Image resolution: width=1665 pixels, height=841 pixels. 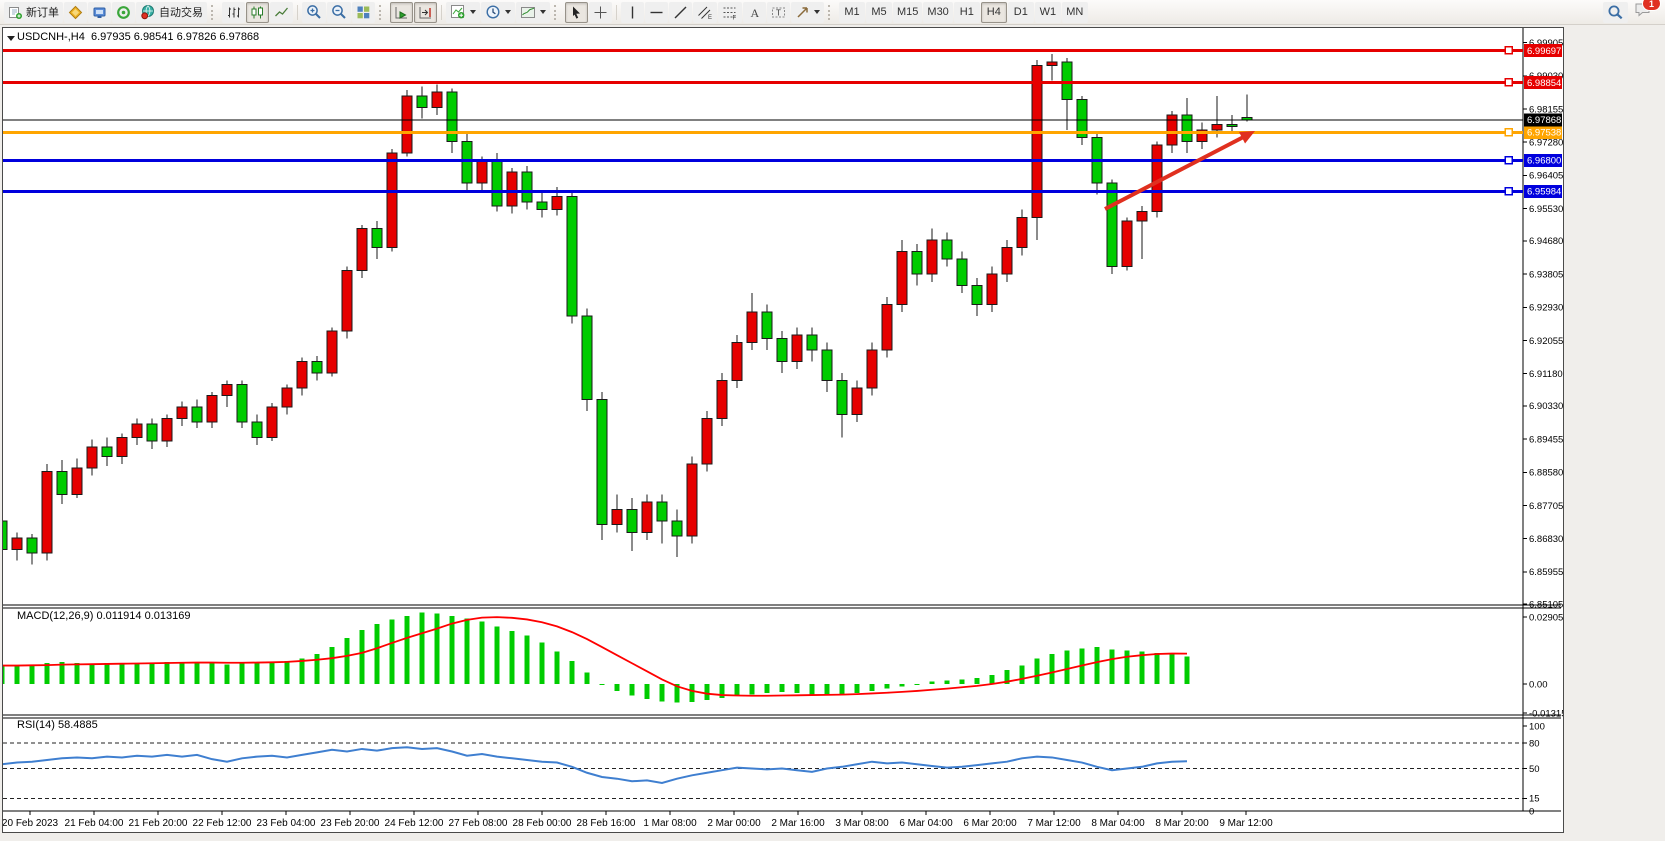 What do you see at coordinates (123, 12) in the screenshot?
I see `signals-button` at bounding box center [123, 12].